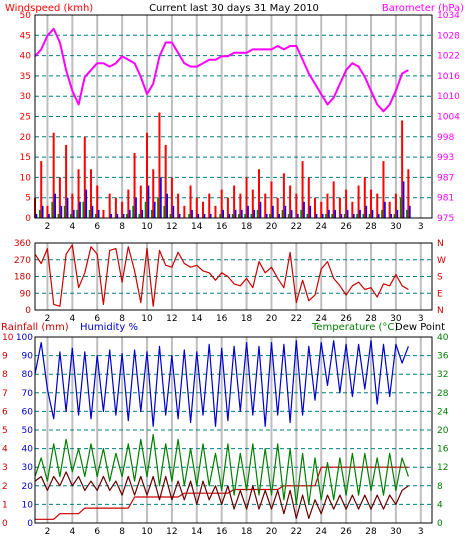 This screenshot has width=468, height=559. I want to click on windspeed-ticks: 0 5 10 15 20 25 30 35 40 45 50, so click(26, 117).